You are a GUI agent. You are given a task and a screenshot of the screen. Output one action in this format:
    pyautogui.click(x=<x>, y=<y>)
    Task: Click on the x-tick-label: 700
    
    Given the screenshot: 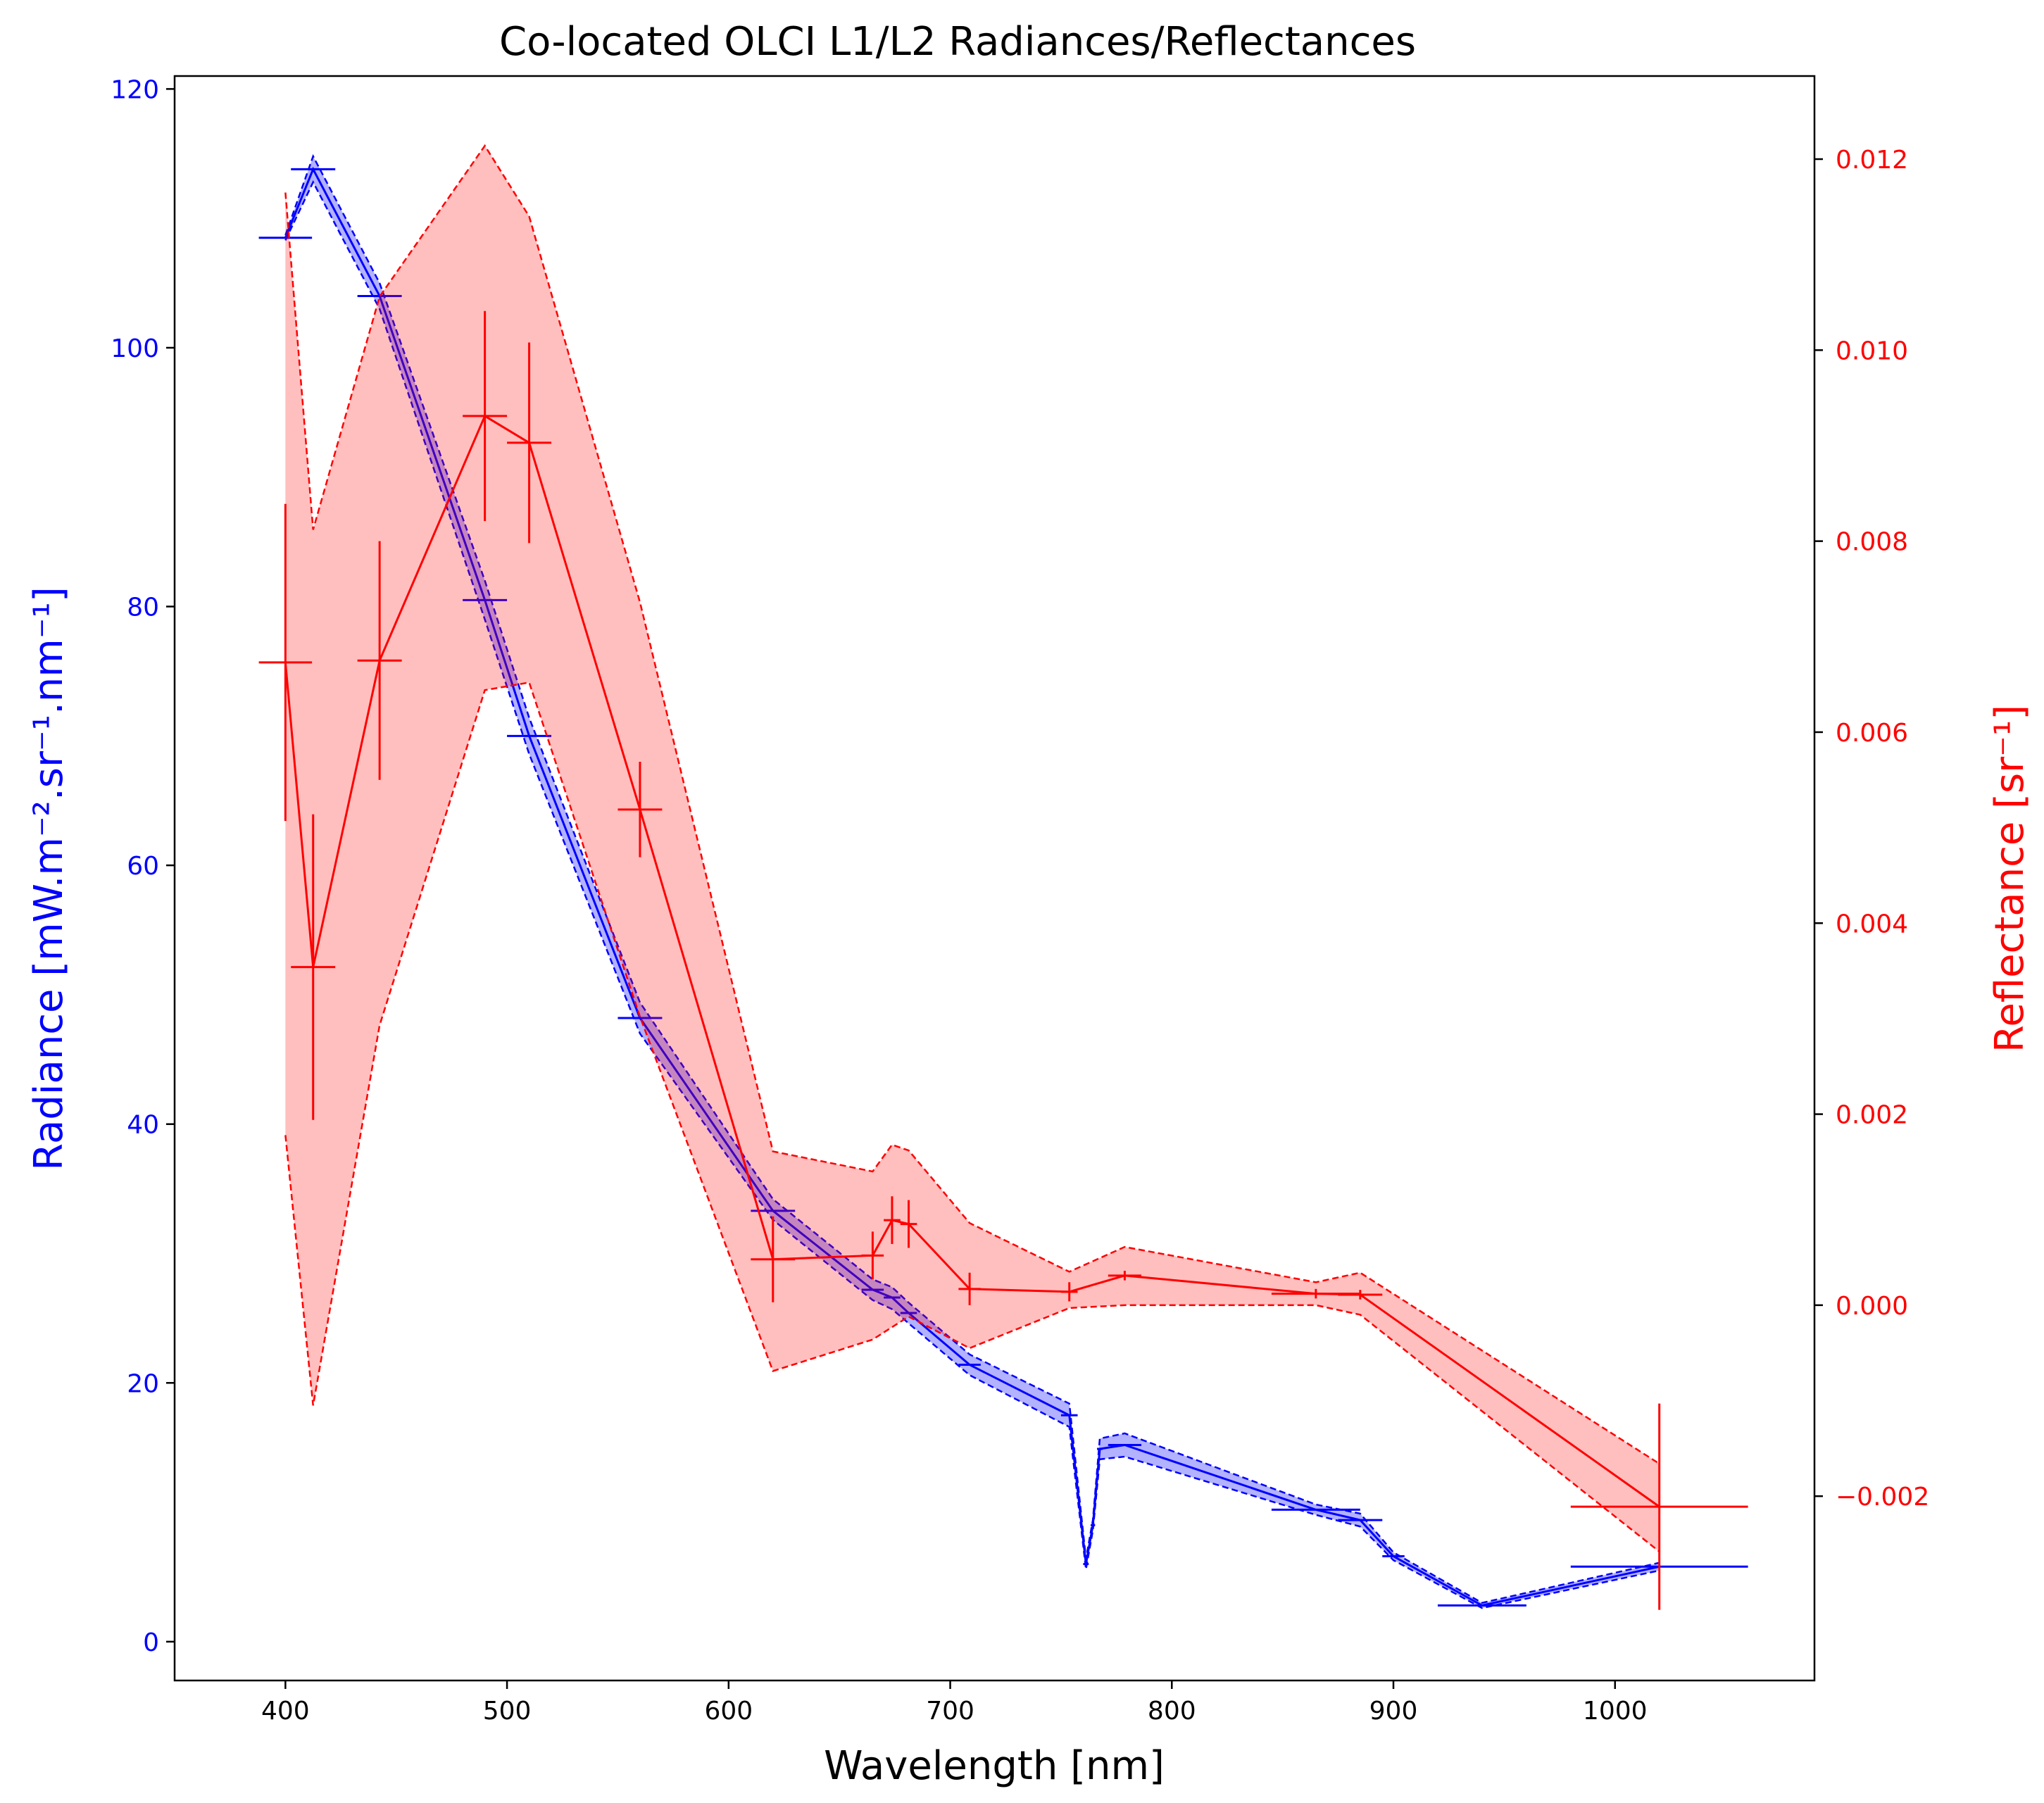 What is the action you would take?
    pyautogui.click(x=950, y=1712)
    